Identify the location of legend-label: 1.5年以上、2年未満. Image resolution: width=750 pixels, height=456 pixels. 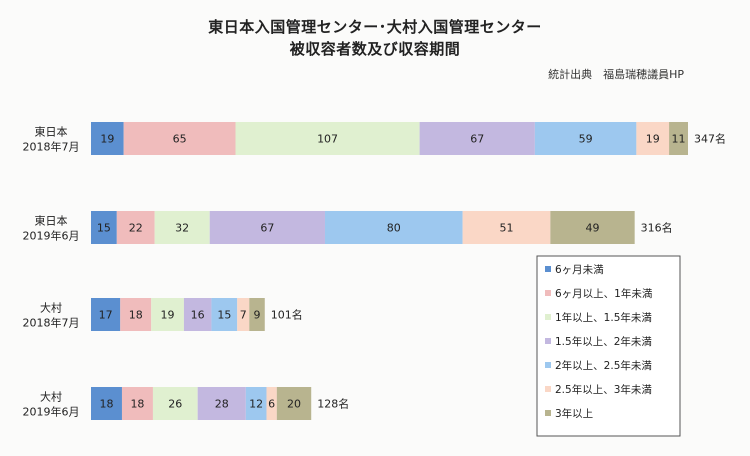
(603, 341).